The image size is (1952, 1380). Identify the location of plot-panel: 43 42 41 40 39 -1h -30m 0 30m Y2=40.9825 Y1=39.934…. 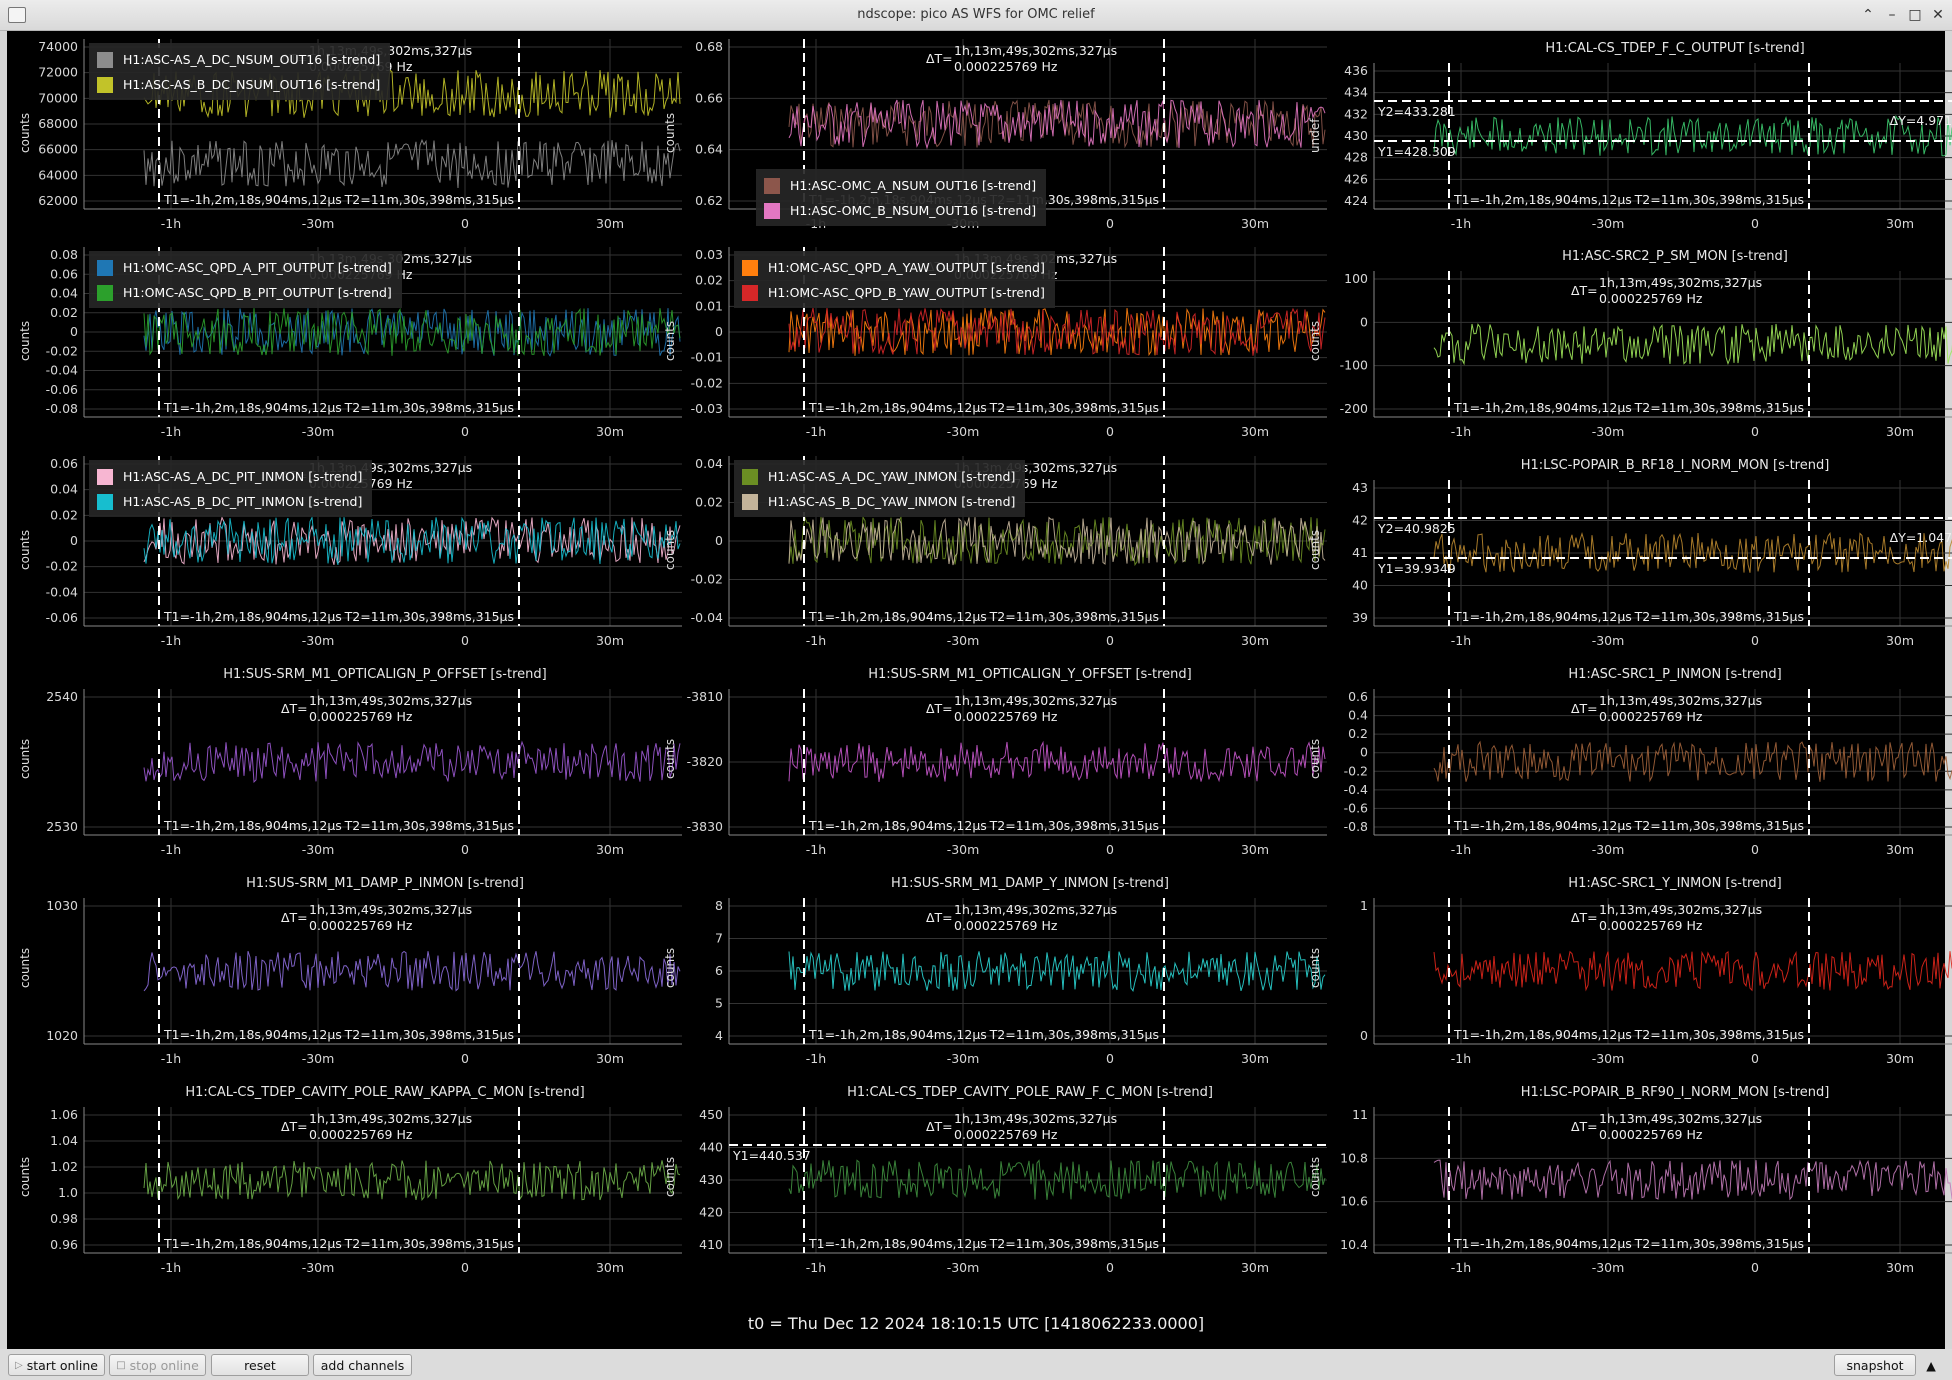
(1625, 553).